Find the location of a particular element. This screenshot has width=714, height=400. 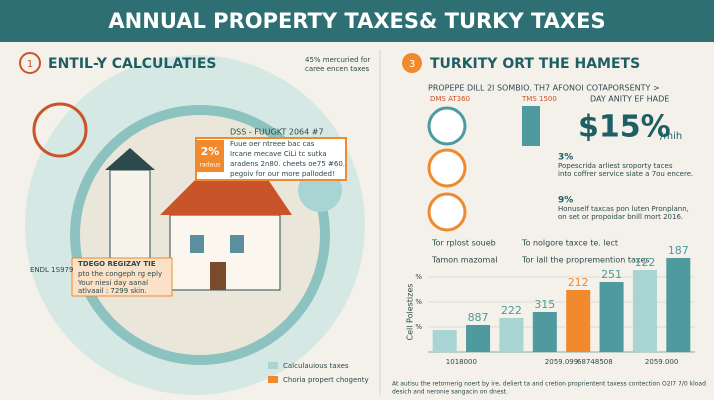

building is located at coordinates (531, 126).